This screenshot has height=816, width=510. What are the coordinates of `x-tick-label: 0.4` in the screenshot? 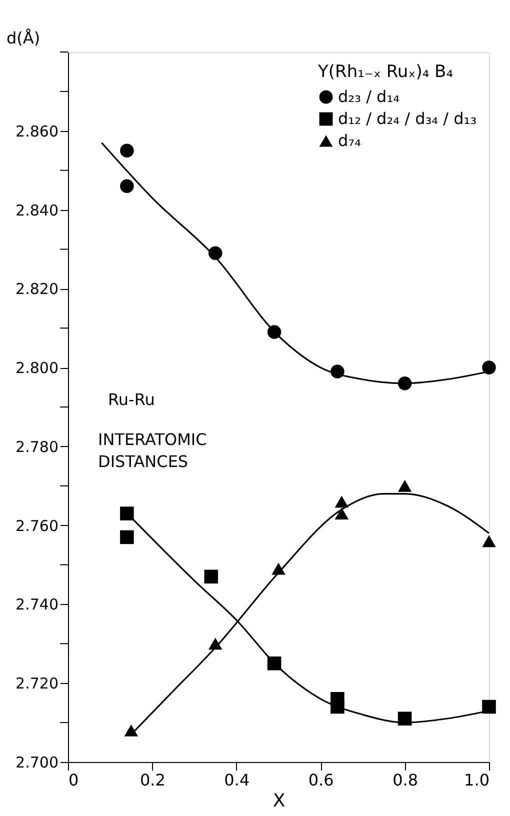 It's located at (237, 780).